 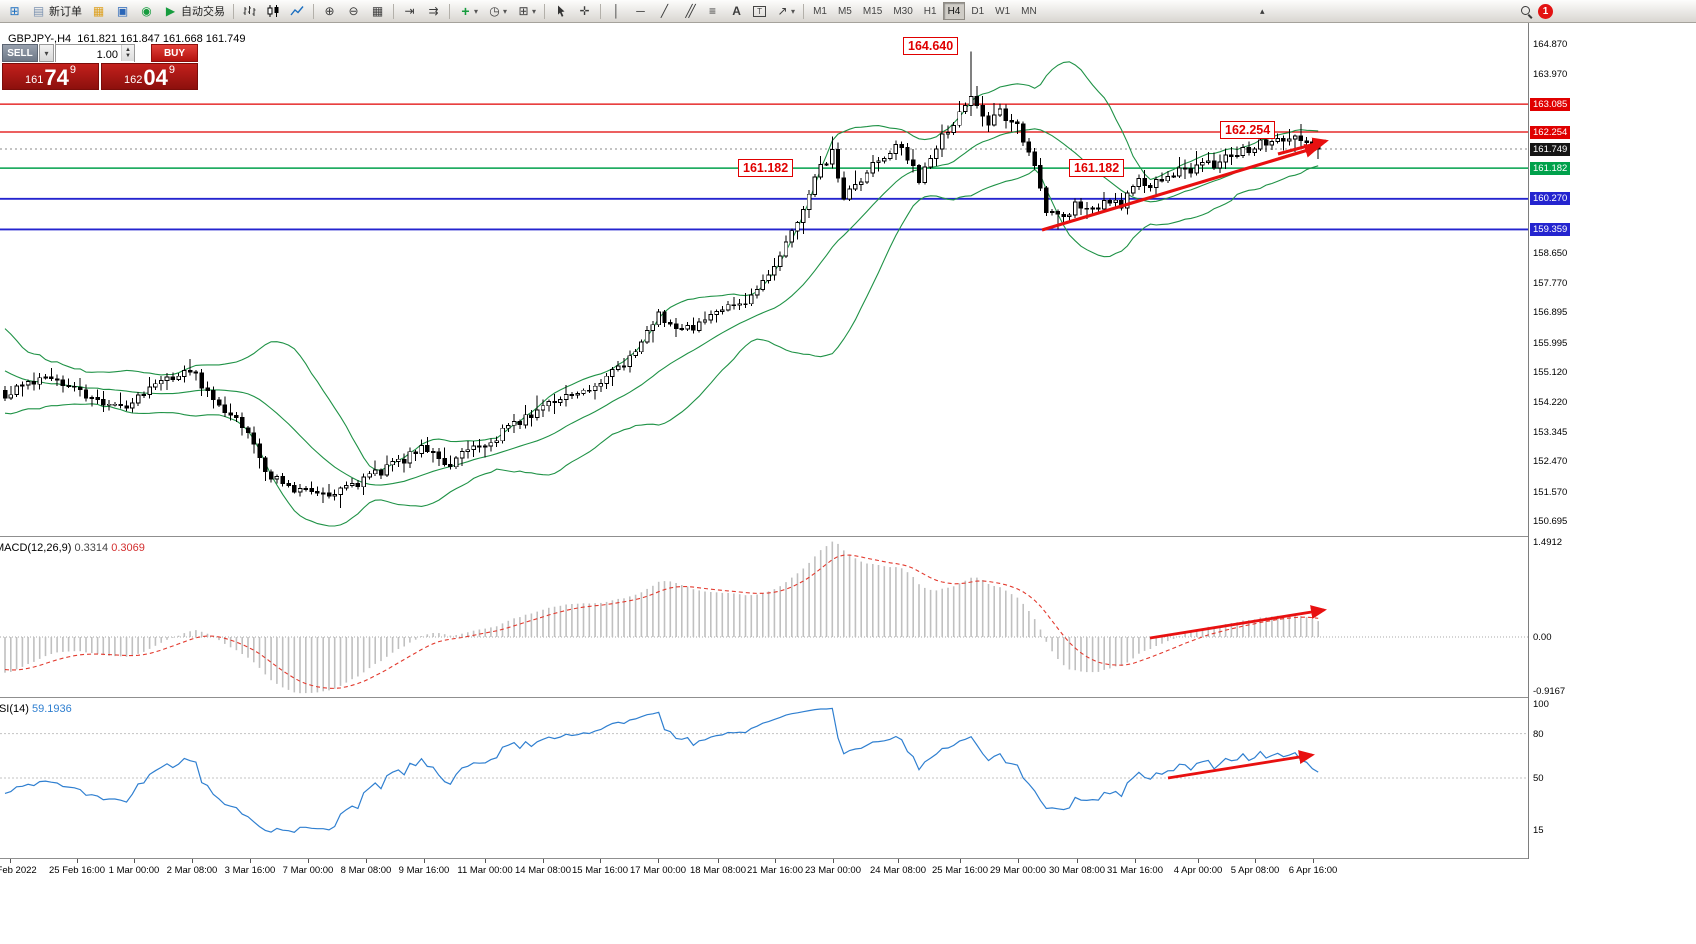 What do you see at coordinates (1262, 11) in the screenshot?
I see `toolbar-overflow-button: ▴` at bounding box center [1262, 11].